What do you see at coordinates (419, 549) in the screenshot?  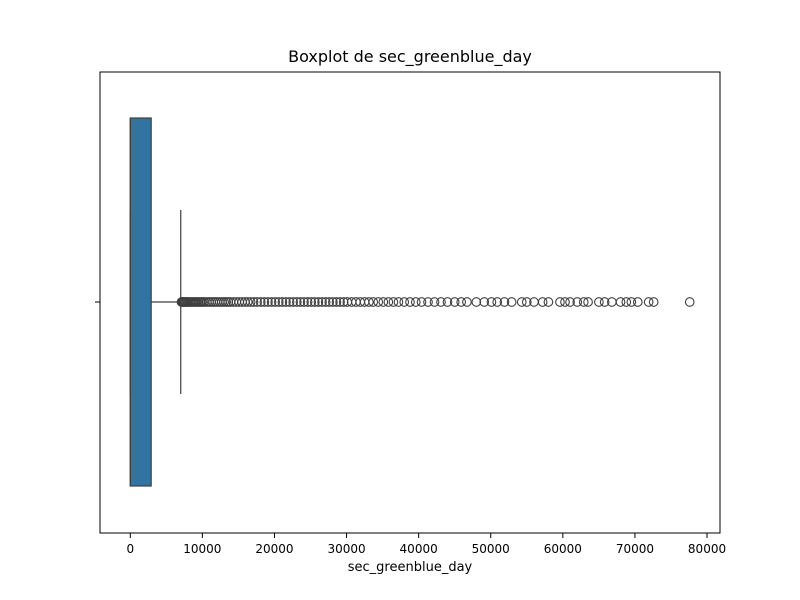 I see `x-tick-label: 40000` at bounding box center [419, 549].